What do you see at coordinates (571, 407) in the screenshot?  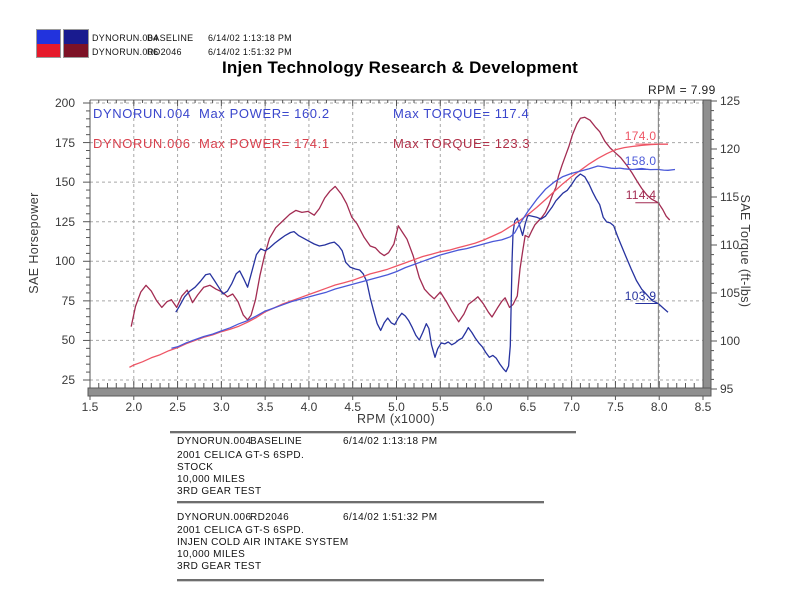 I see `x-tick-label: 7.0` at bounding box center [571, 407].